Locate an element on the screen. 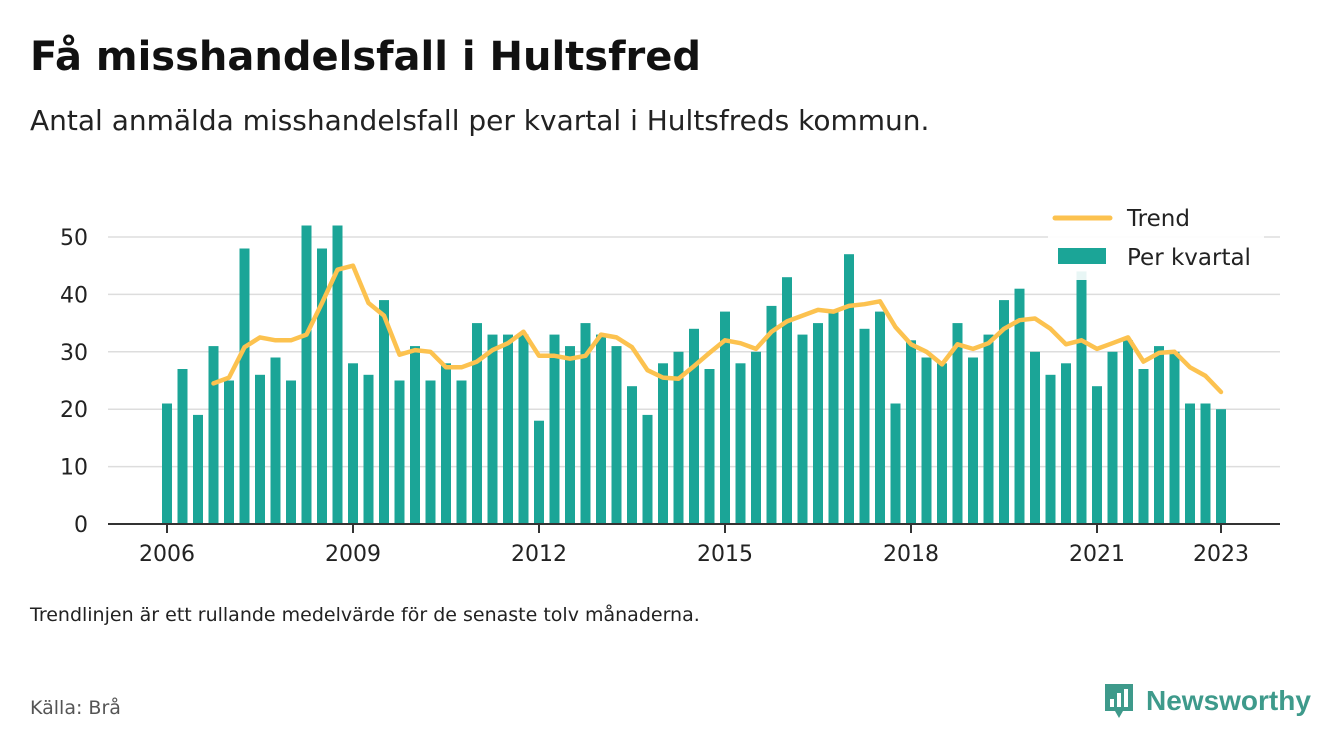 The height and width of the screenshot is (753, 1340). brand-logo: Newsworthy is located at coordinates (1206, 701).